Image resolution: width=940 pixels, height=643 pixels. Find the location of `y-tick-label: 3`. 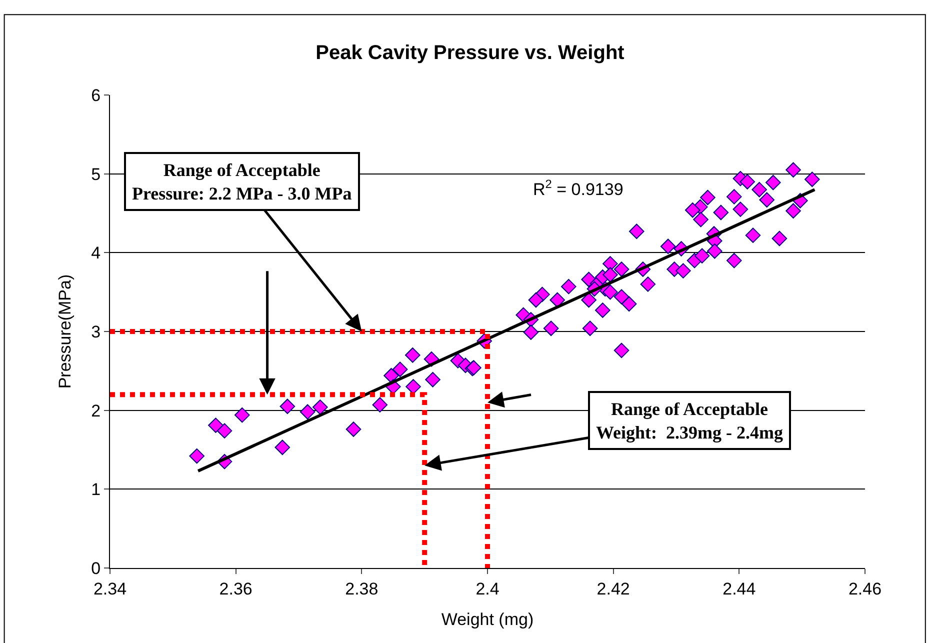

y-tick-label: 3 is located at coordinates (96, 332).